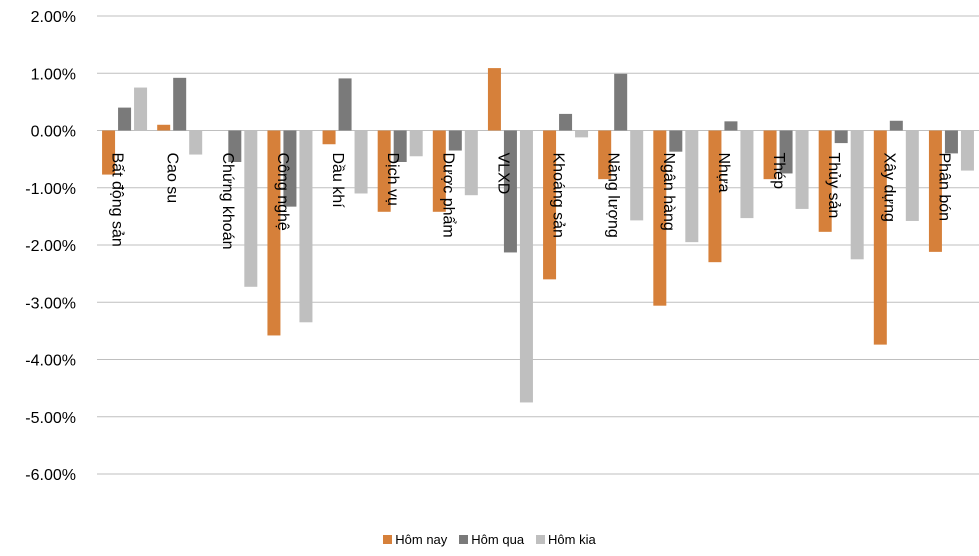 The image size is (979, 556). What do you see at coordinates (668, 192) in the screenshot?
I see `category-label: Ngân hàng` at bounding box center [668, 192].